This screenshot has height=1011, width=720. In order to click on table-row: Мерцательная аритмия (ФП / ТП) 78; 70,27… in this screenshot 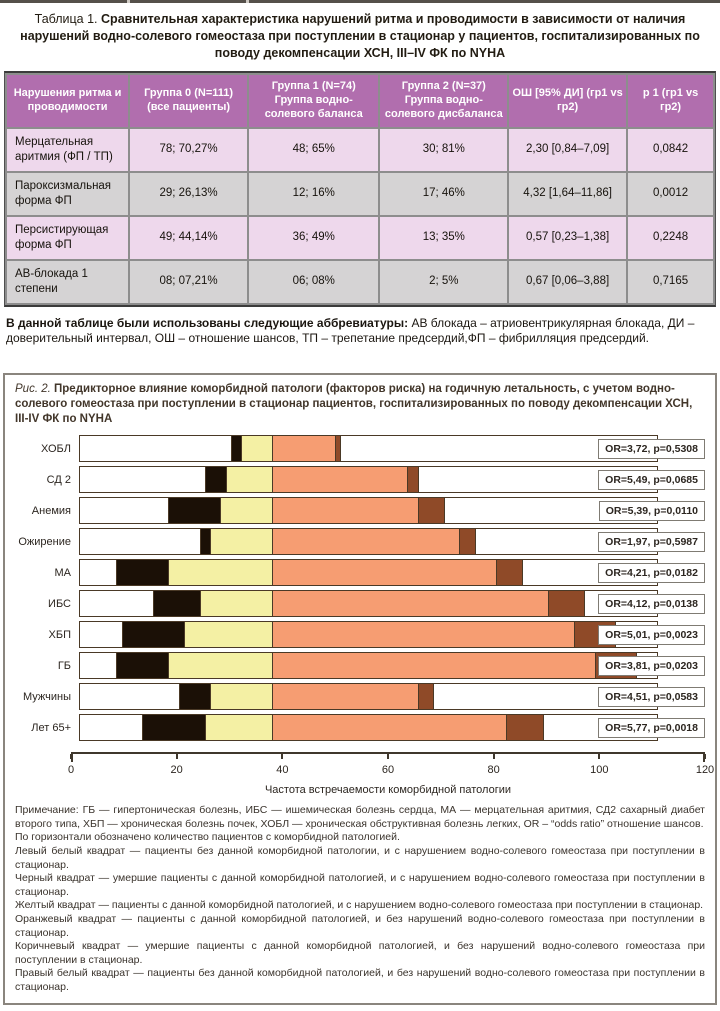, I will do `click(360, 149)`.